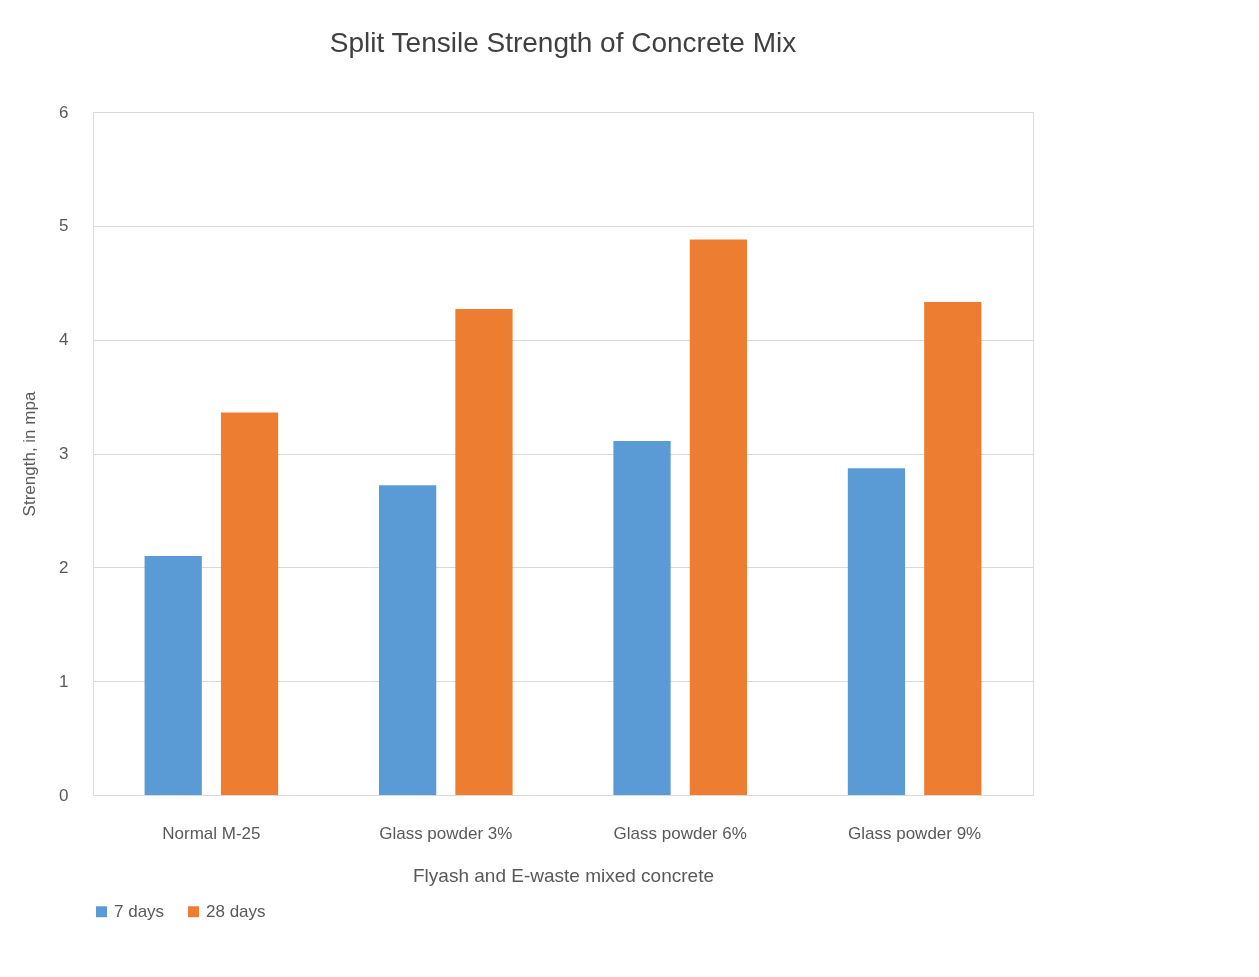 The height and width of the screenshot is (977, 1259). I want to click on y-axis-title: Strength, in mpa, so click(30, 454).